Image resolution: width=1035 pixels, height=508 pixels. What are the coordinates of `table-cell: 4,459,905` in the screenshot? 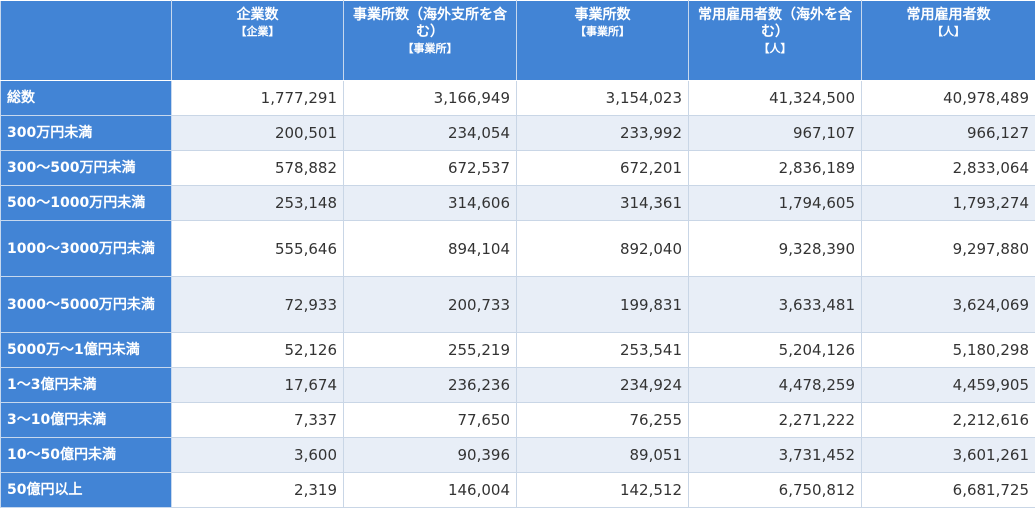 It's located at (948, 385).